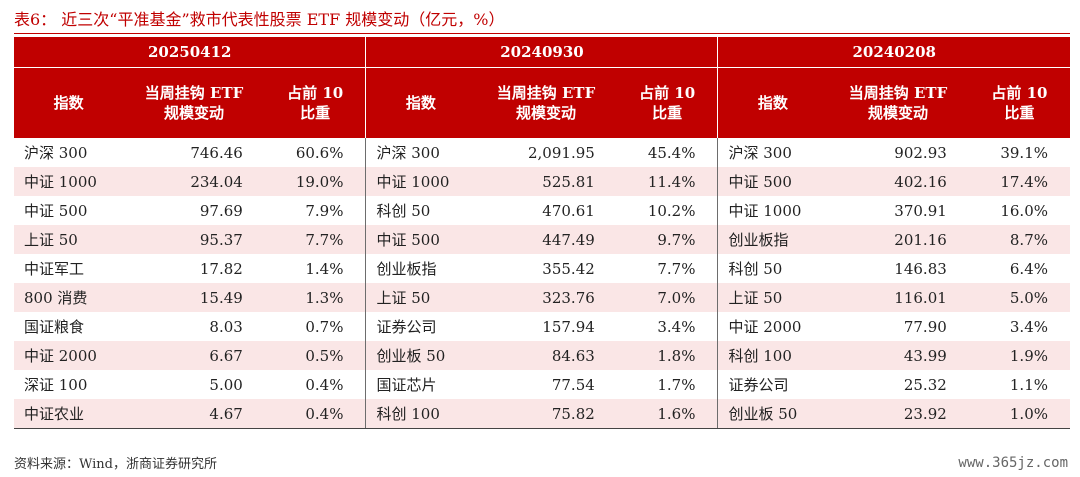 This screenshot has width=1080, height=477. What do you see at coordinates (920, 268) in the screenshot?
I see `size-change-cell: 146.83` at bounding box center [920, 268].